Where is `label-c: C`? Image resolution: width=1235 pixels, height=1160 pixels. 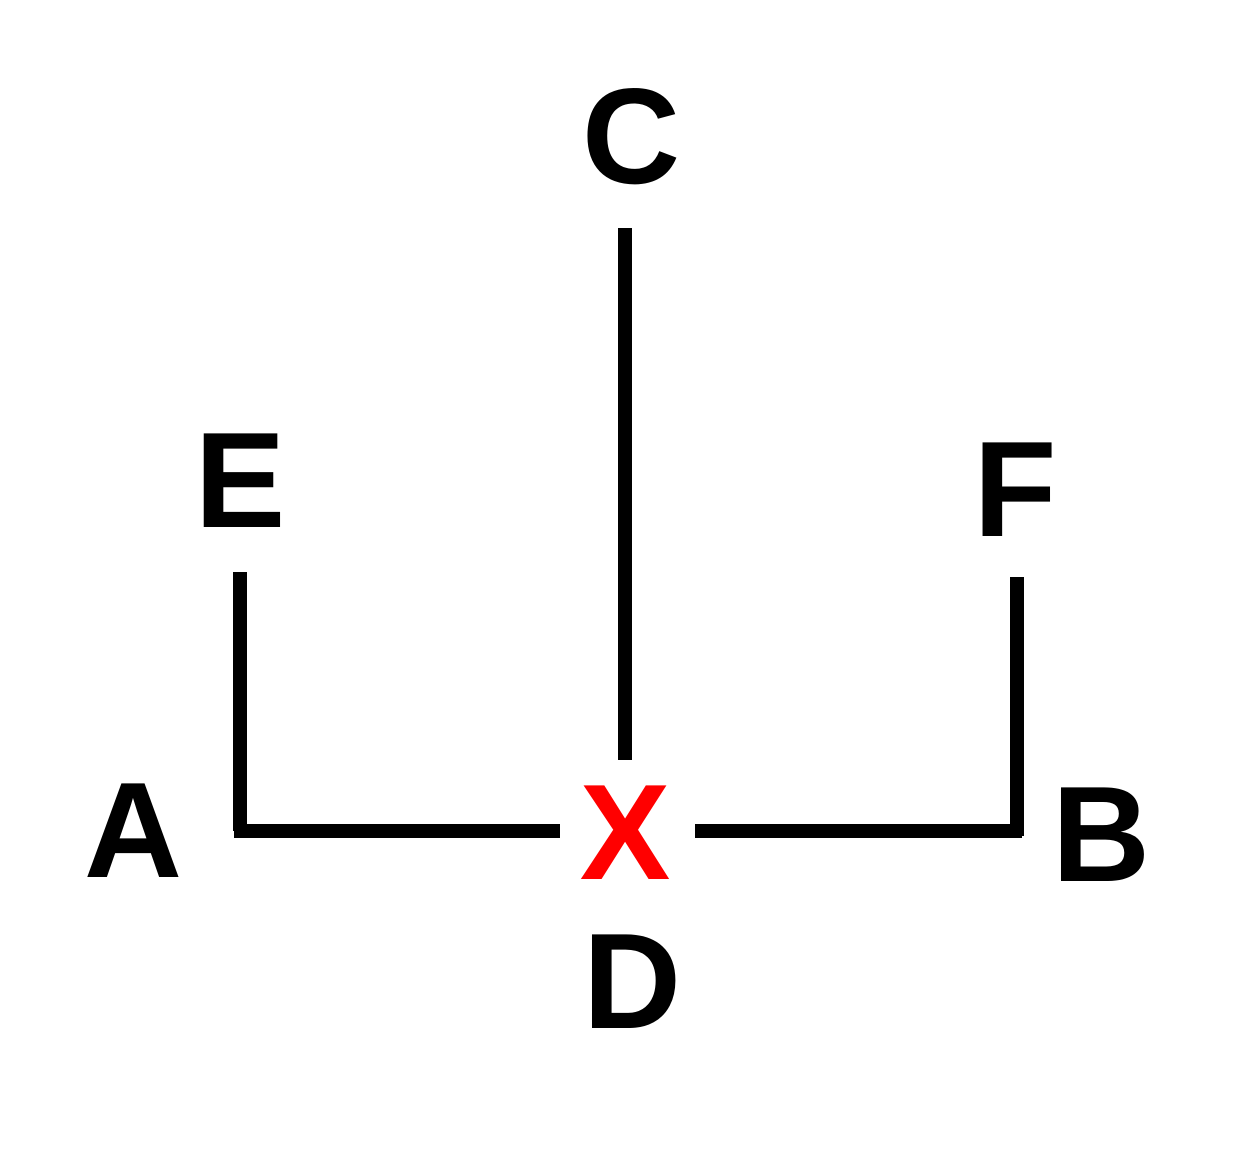 label-c: C is located at coordinates (631, 136).